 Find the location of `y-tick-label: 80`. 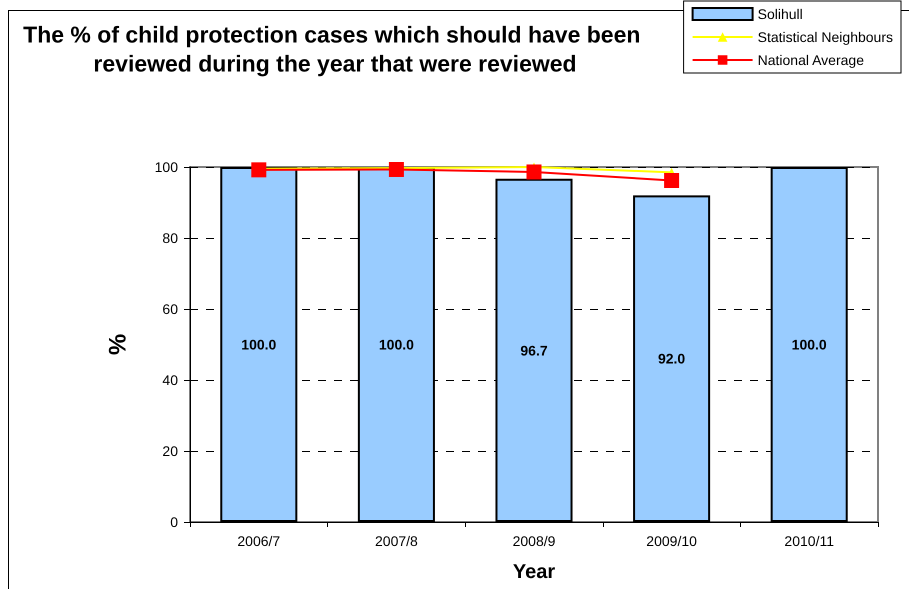

y-tick-label: 80 is located at coordinates (170, 238).